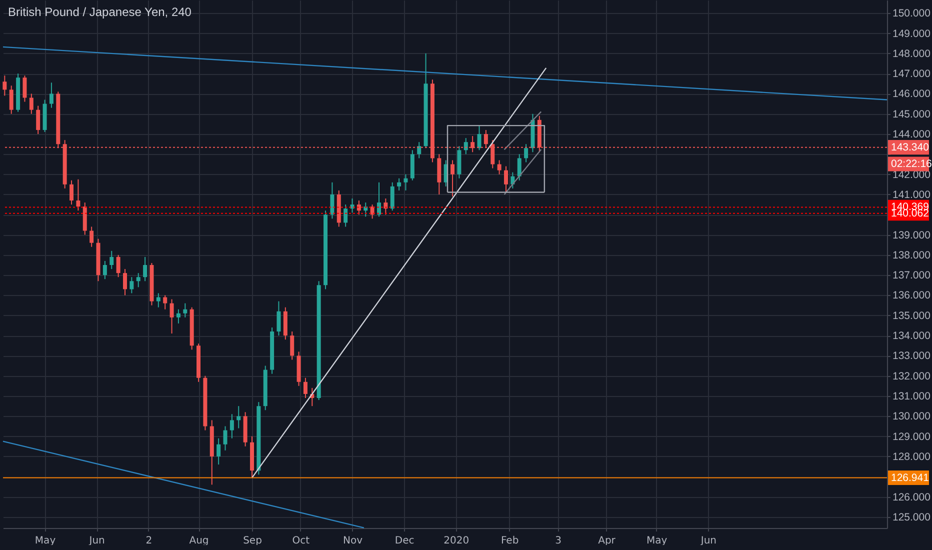 The height and width of the screenshot is (550, 932). What do you see at coordinates (910, 147) in the screenshot?
I see `ref-line-label: 143.340` at bounding box center [910, 147].